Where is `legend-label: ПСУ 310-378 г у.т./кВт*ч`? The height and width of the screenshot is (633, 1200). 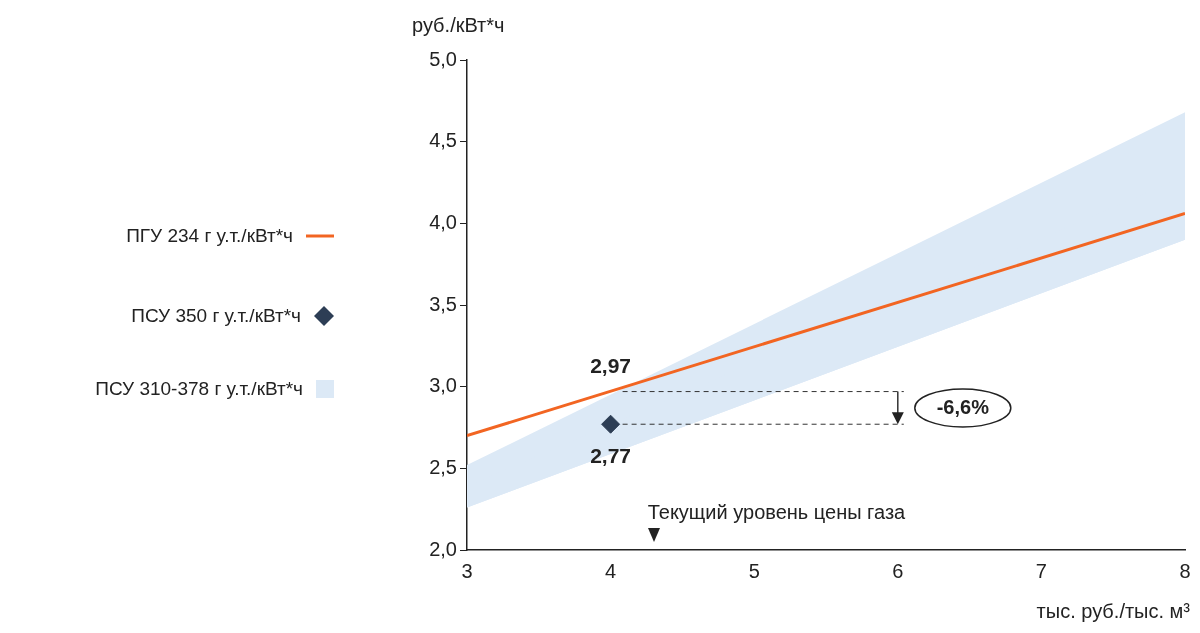
legend-label: ПСУ 310-378 г у.т./кВт*ч is located at coordinates (199, 389).